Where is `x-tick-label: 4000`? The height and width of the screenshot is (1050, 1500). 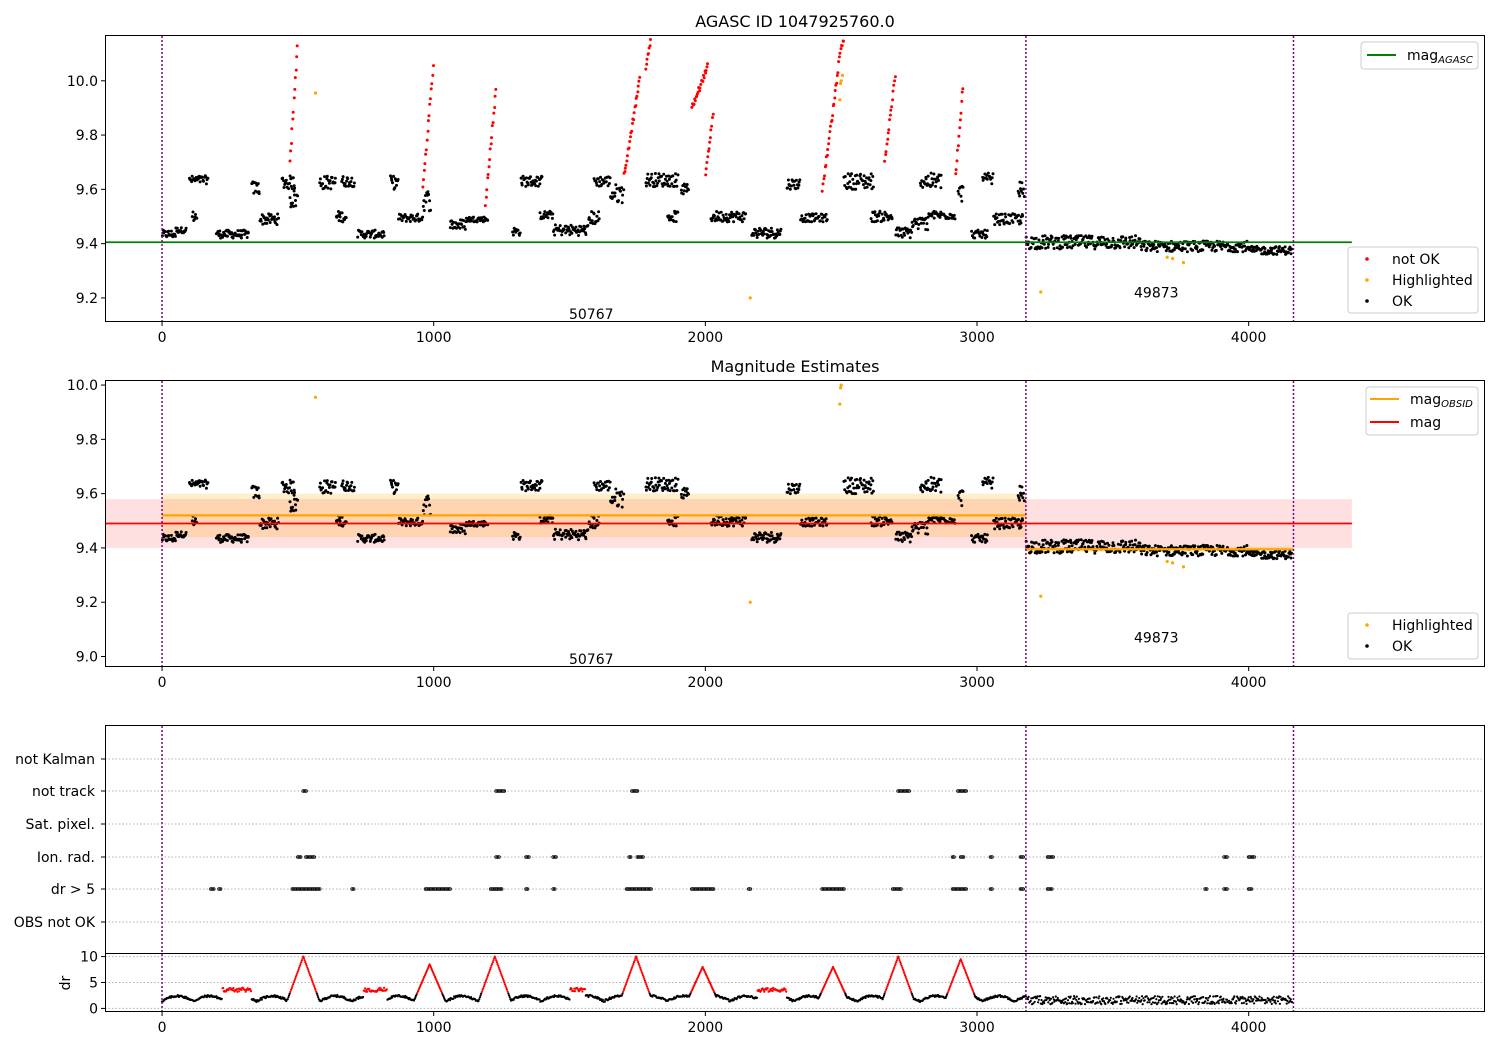 x-tick-label: 4000 is located at coordinates (1249, 338).